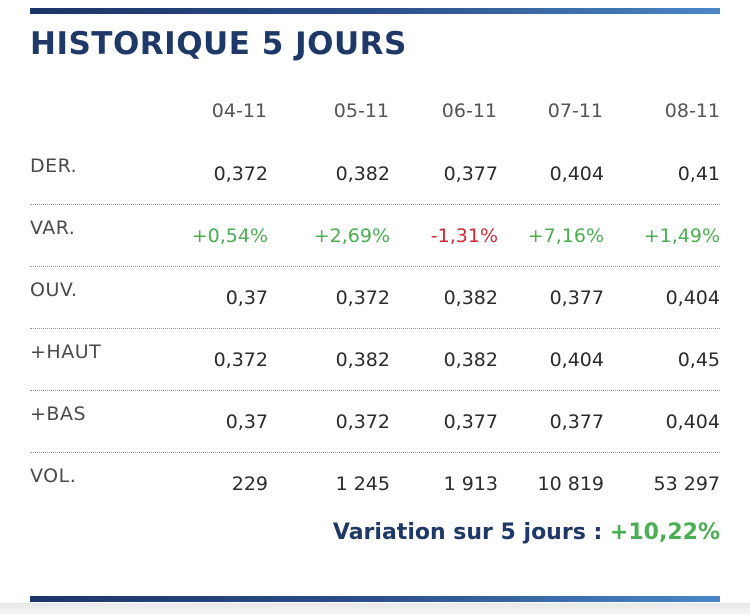 The height and width of the screenshot is (615, 750). What do you see at coordinates (375, 599) in the screenshot?
I see `bottom-accent-bar` at bounding box center [375, 599].